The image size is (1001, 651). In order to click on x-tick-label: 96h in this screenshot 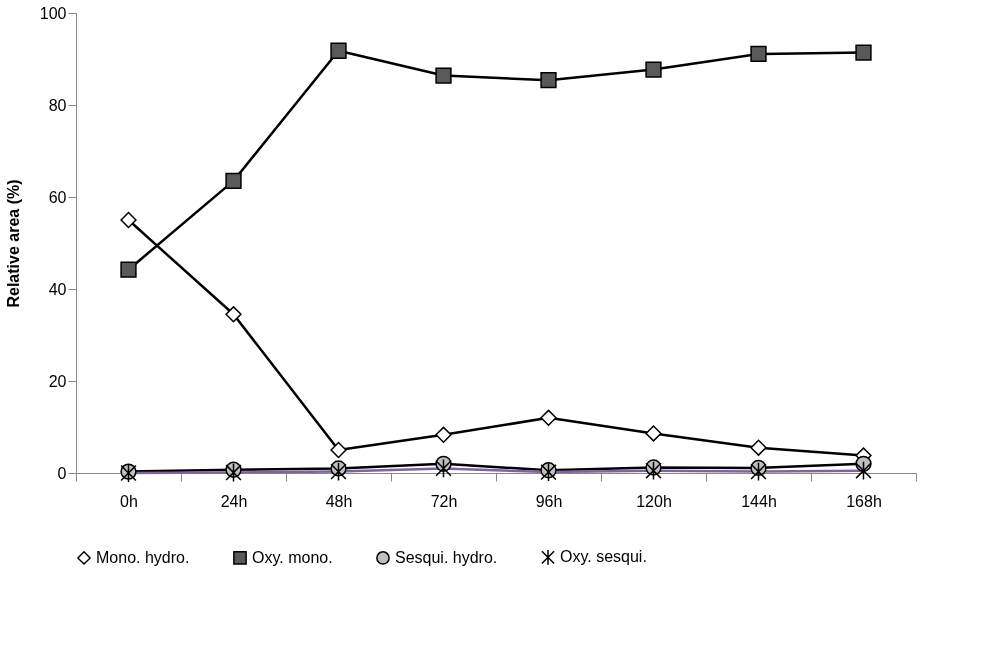, I will do `click(549, 501)`.